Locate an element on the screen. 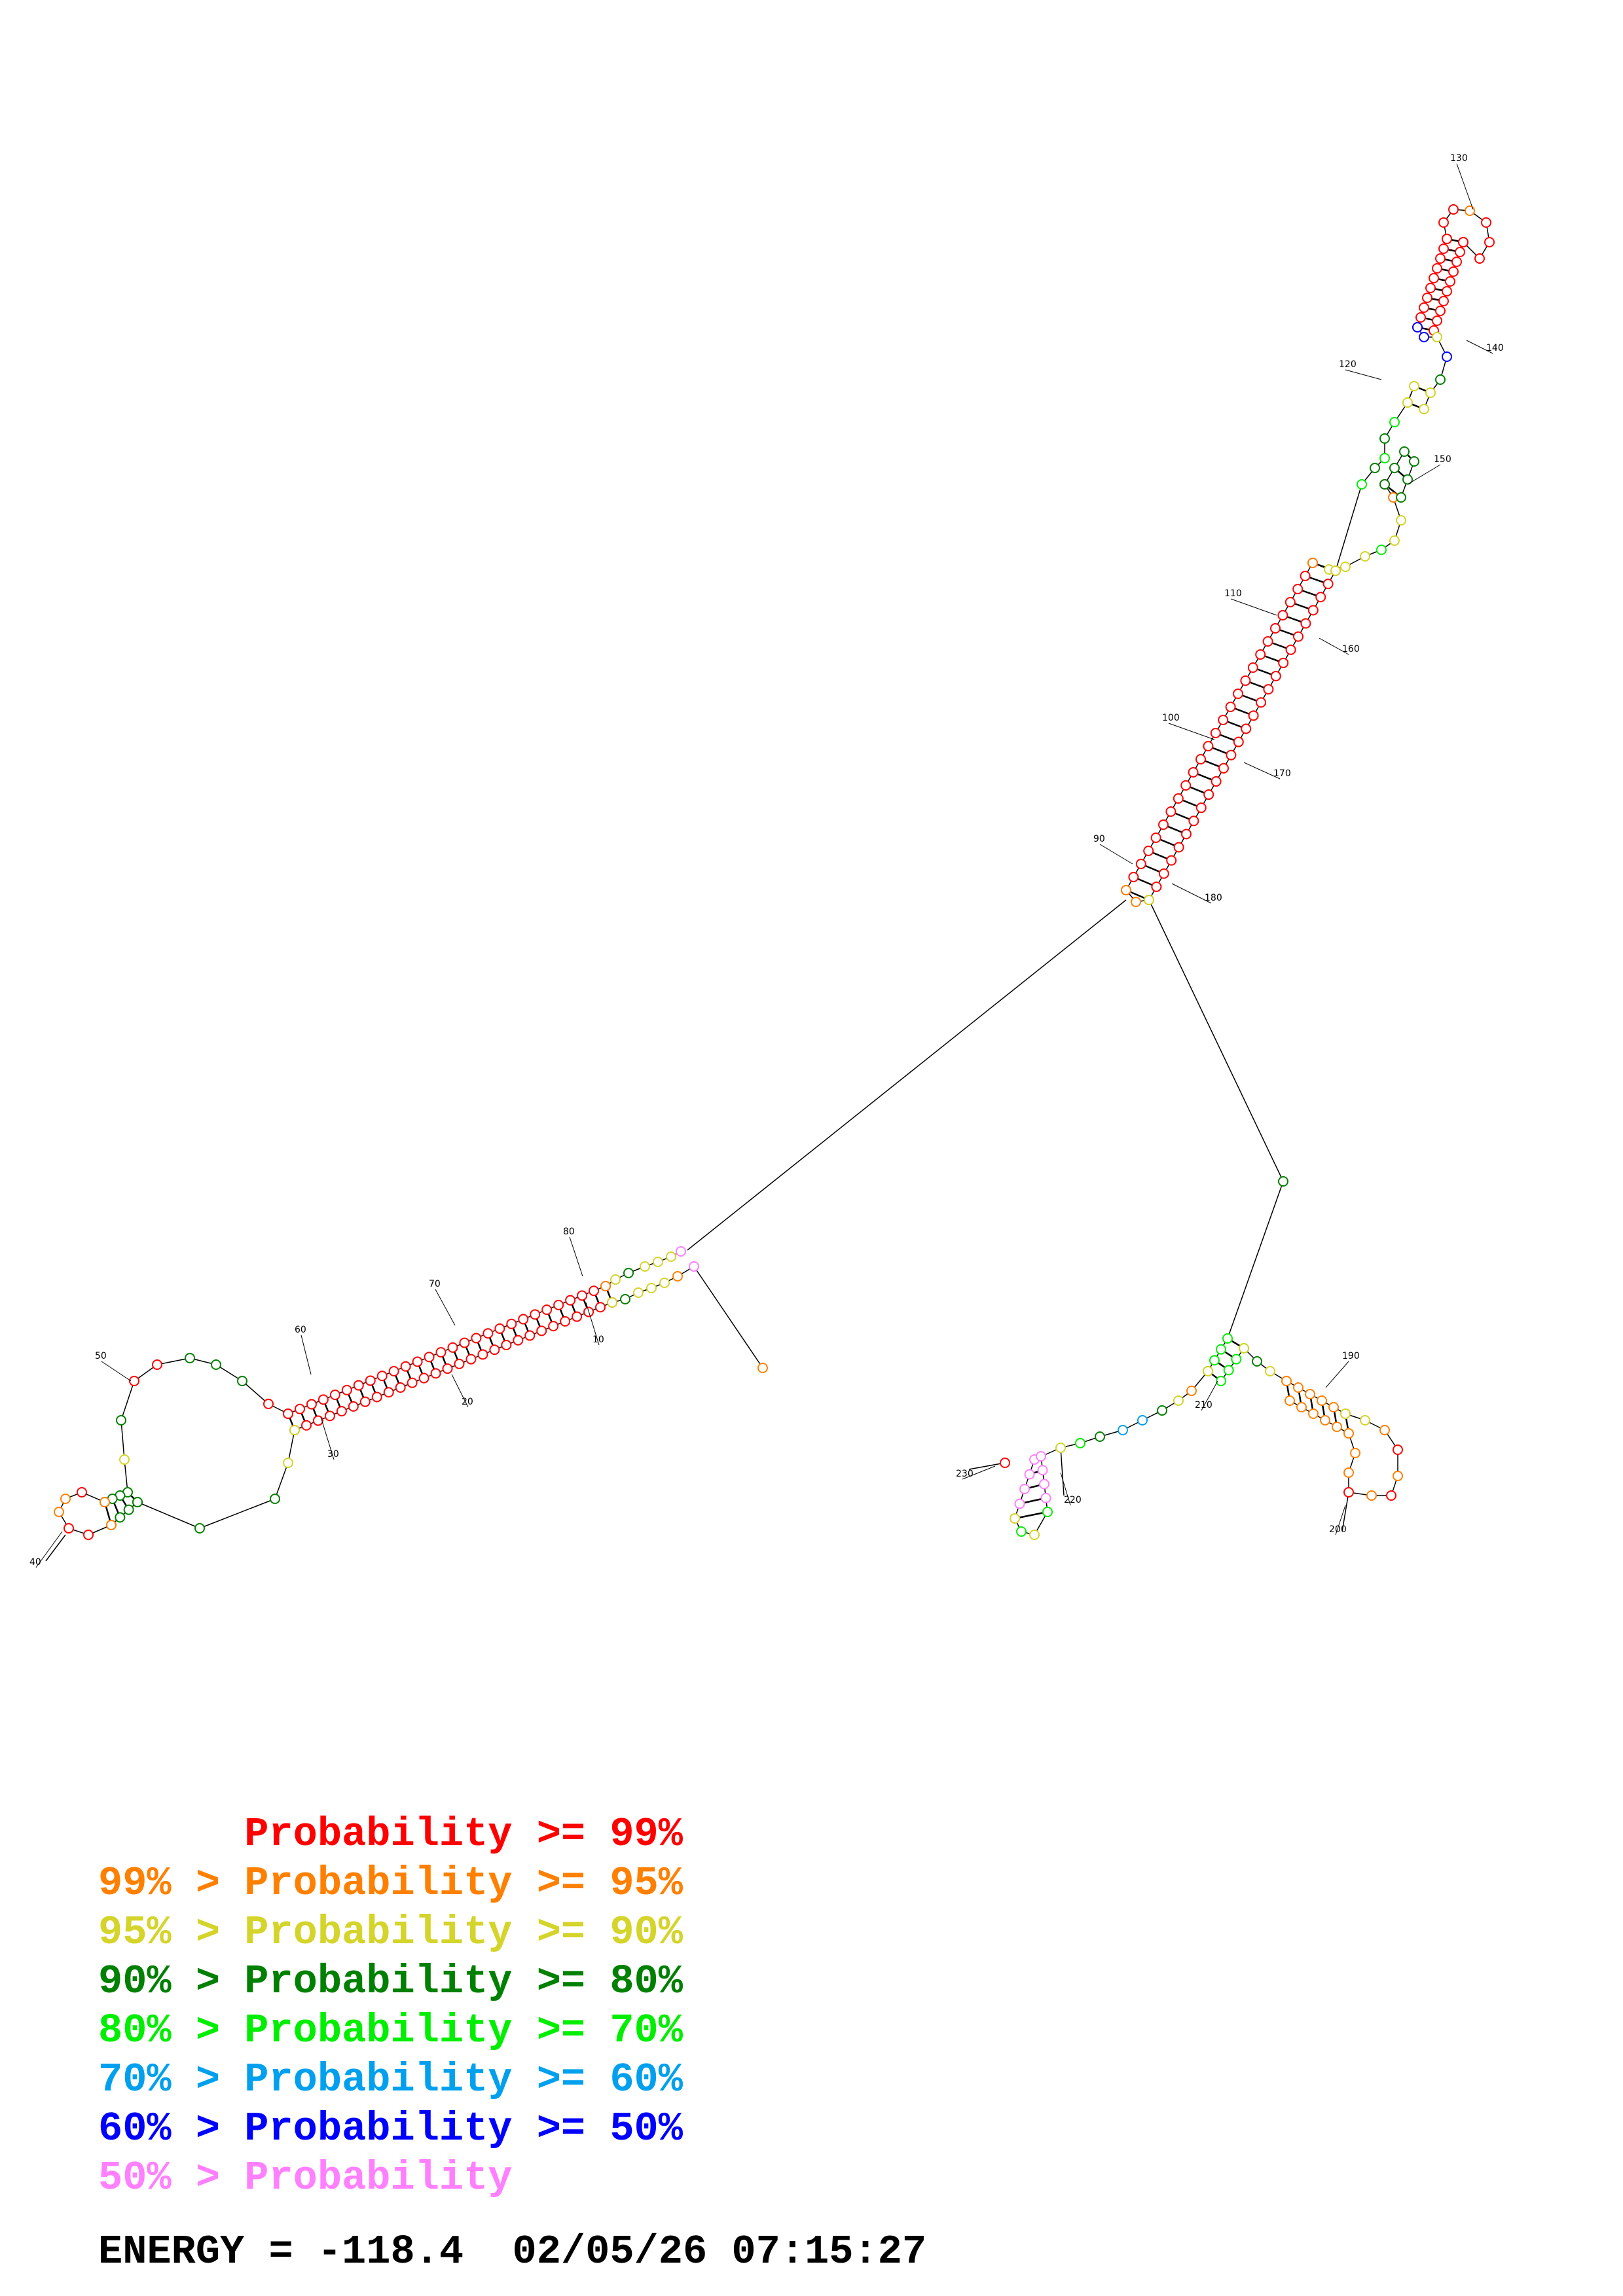 The image size is (1623, 2296). legend-prefix: 70% > is located at coordinates (171, 2079).